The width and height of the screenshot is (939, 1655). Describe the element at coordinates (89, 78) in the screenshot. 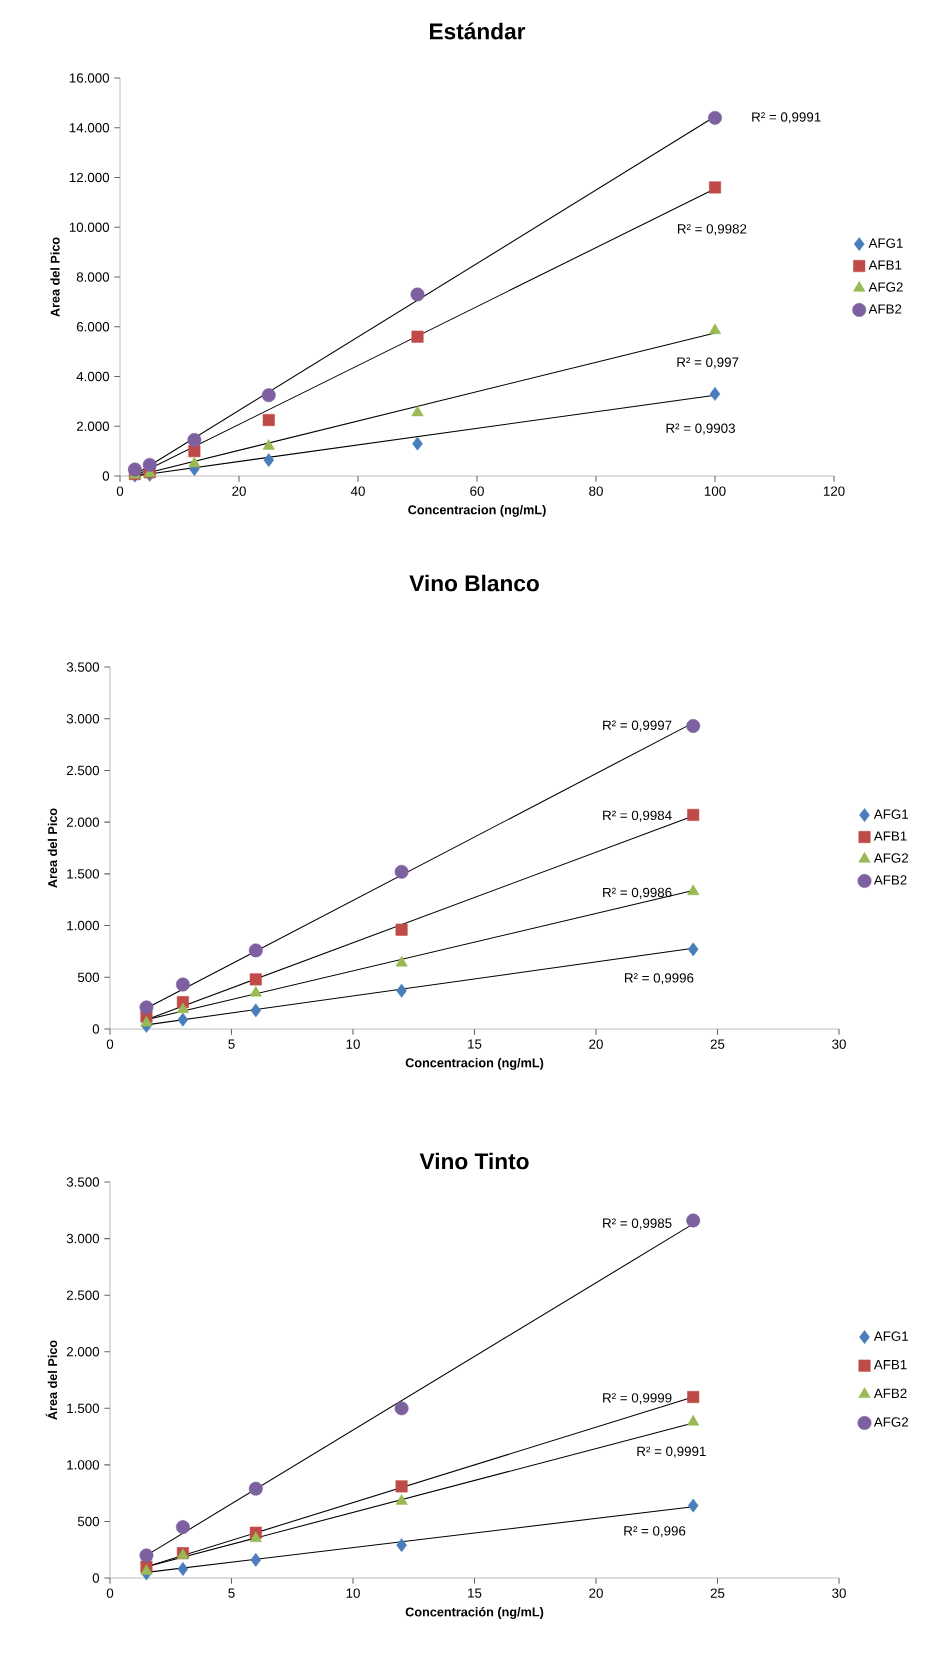

I see `y-tick-label: 16.000` at that location.